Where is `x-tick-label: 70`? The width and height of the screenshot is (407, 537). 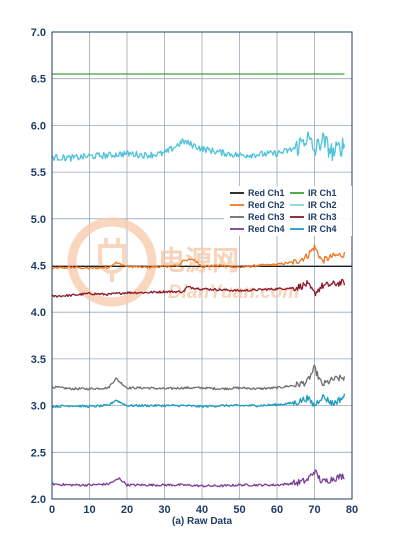
x-tick-label: 70 is located at coordinates (314, 510).